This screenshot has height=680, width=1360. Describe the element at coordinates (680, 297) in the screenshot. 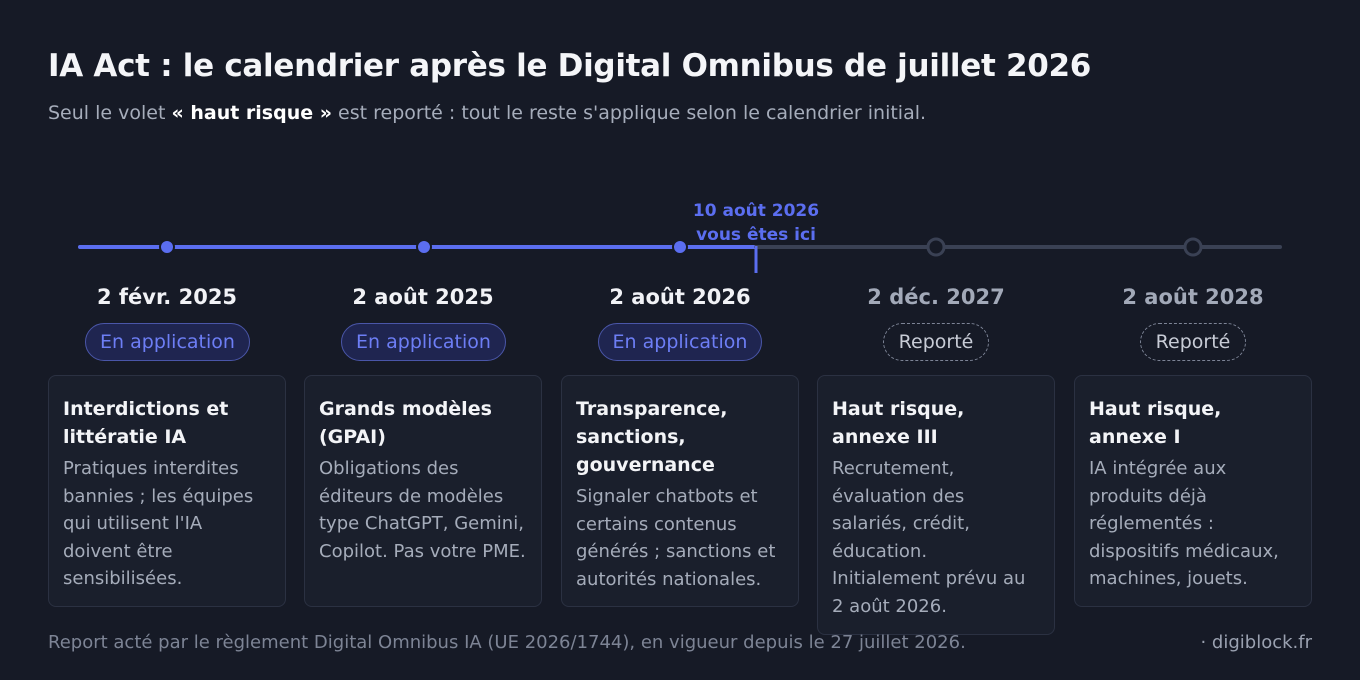

I see `milestone-date: 2 août 2026` at that location.